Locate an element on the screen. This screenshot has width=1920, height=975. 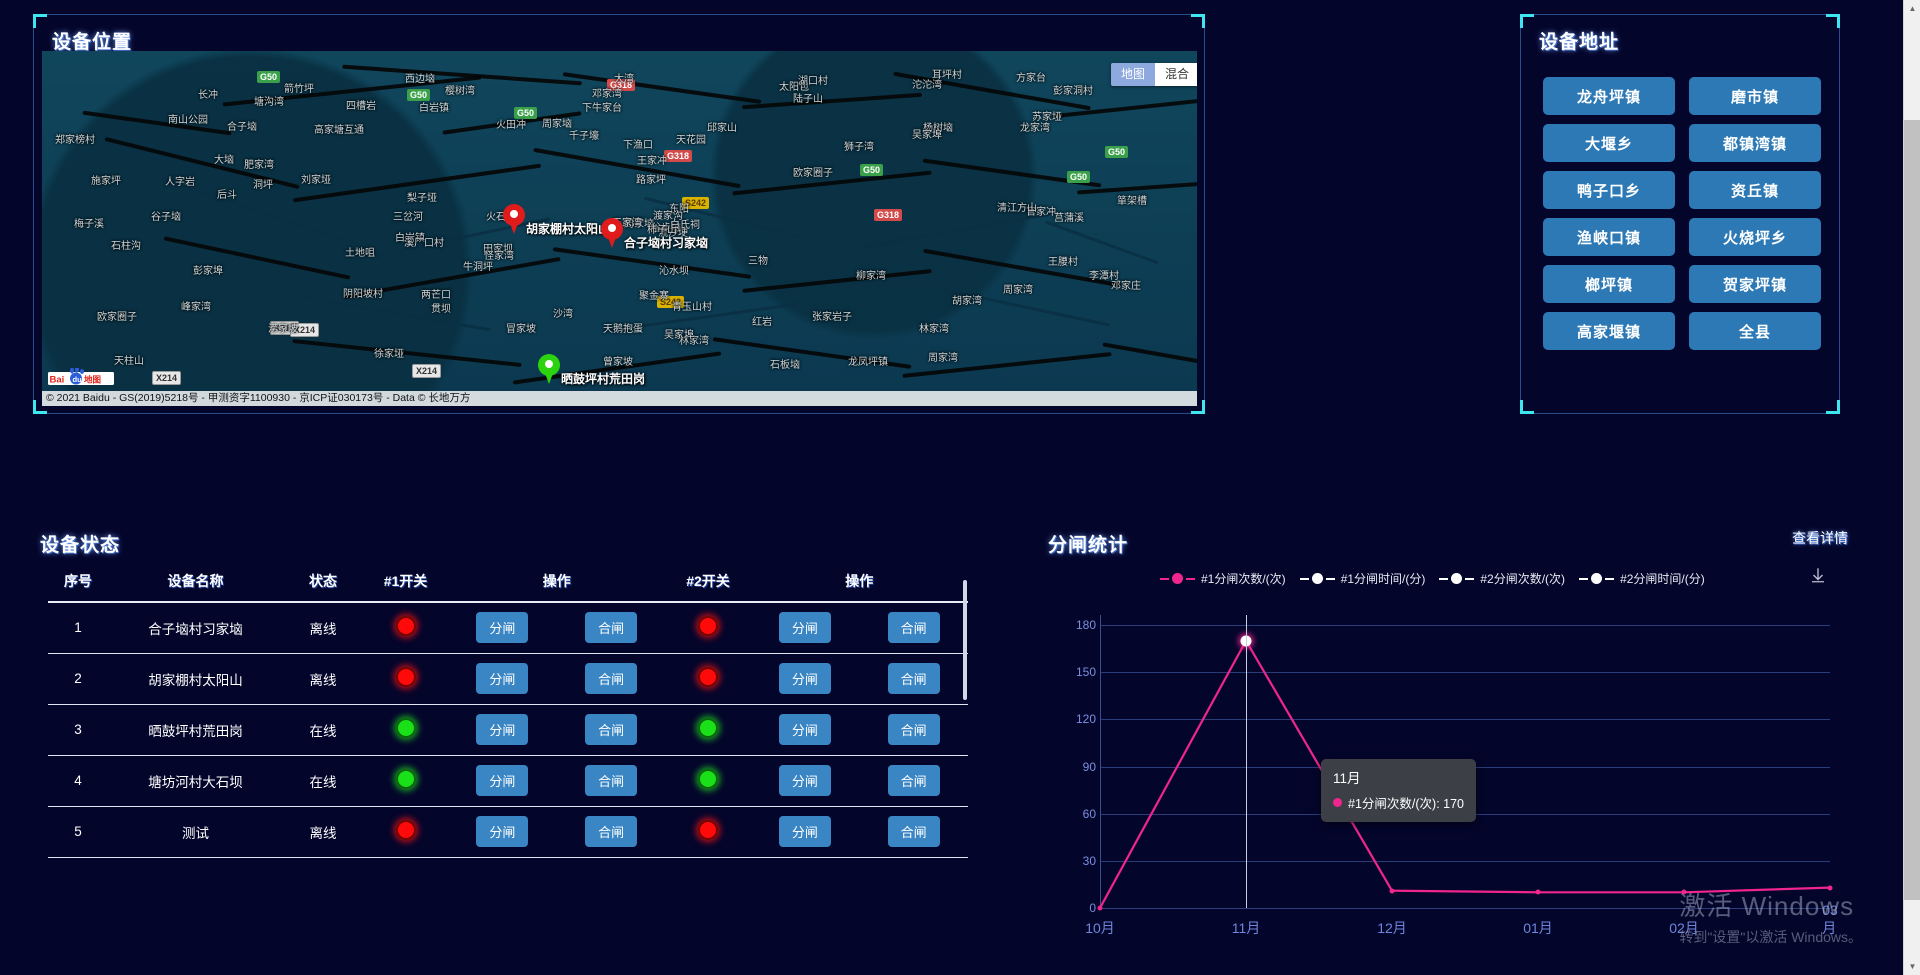
map-place-label: 张家岩子 is located at coordinates (832, 317).